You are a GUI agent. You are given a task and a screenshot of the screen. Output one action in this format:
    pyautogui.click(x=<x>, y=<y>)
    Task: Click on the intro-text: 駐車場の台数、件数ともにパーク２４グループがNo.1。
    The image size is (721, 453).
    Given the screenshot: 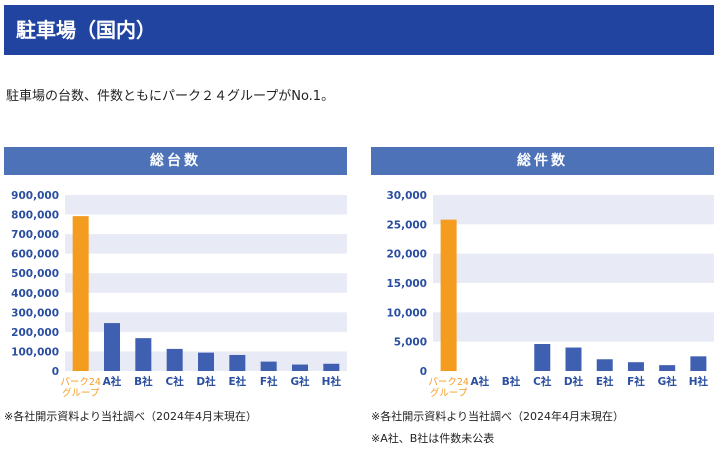 What is the action you would take?
    pyautogui.click(x=170, y=96)
    